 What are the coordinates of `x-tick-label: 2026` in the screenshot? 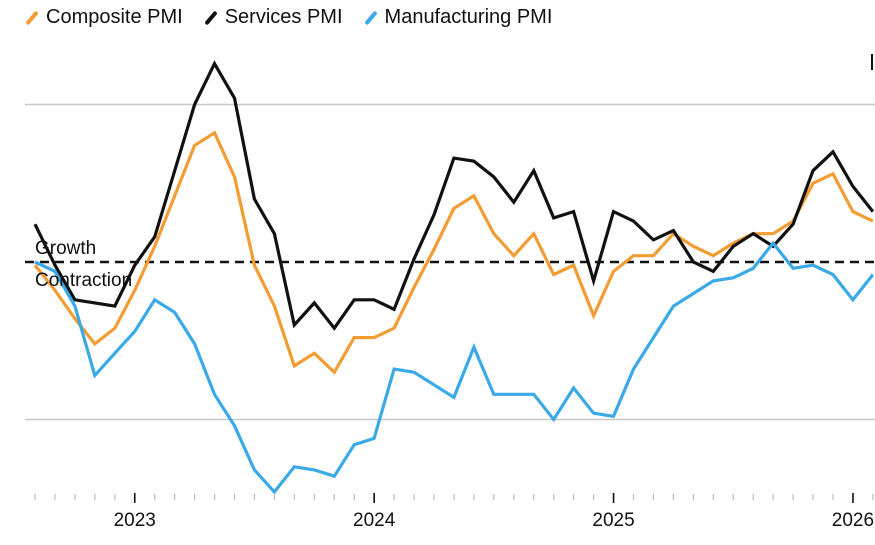 It's located at (853, 520).